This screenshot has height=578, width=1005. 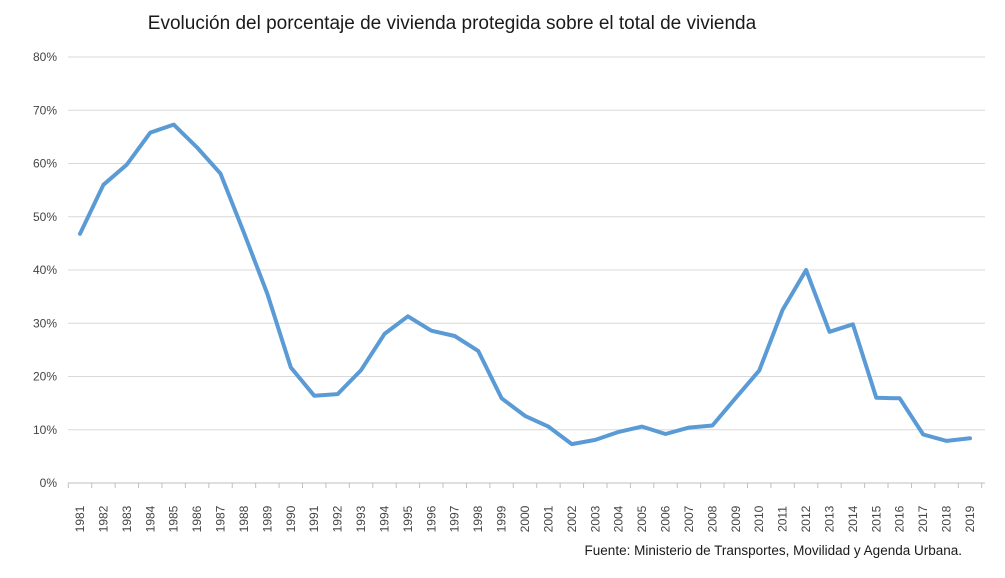 What do you see at coordinates (736, 518) in the screenshot?
I see `x-tick-label: 2009` at bounding box center [736, 518].